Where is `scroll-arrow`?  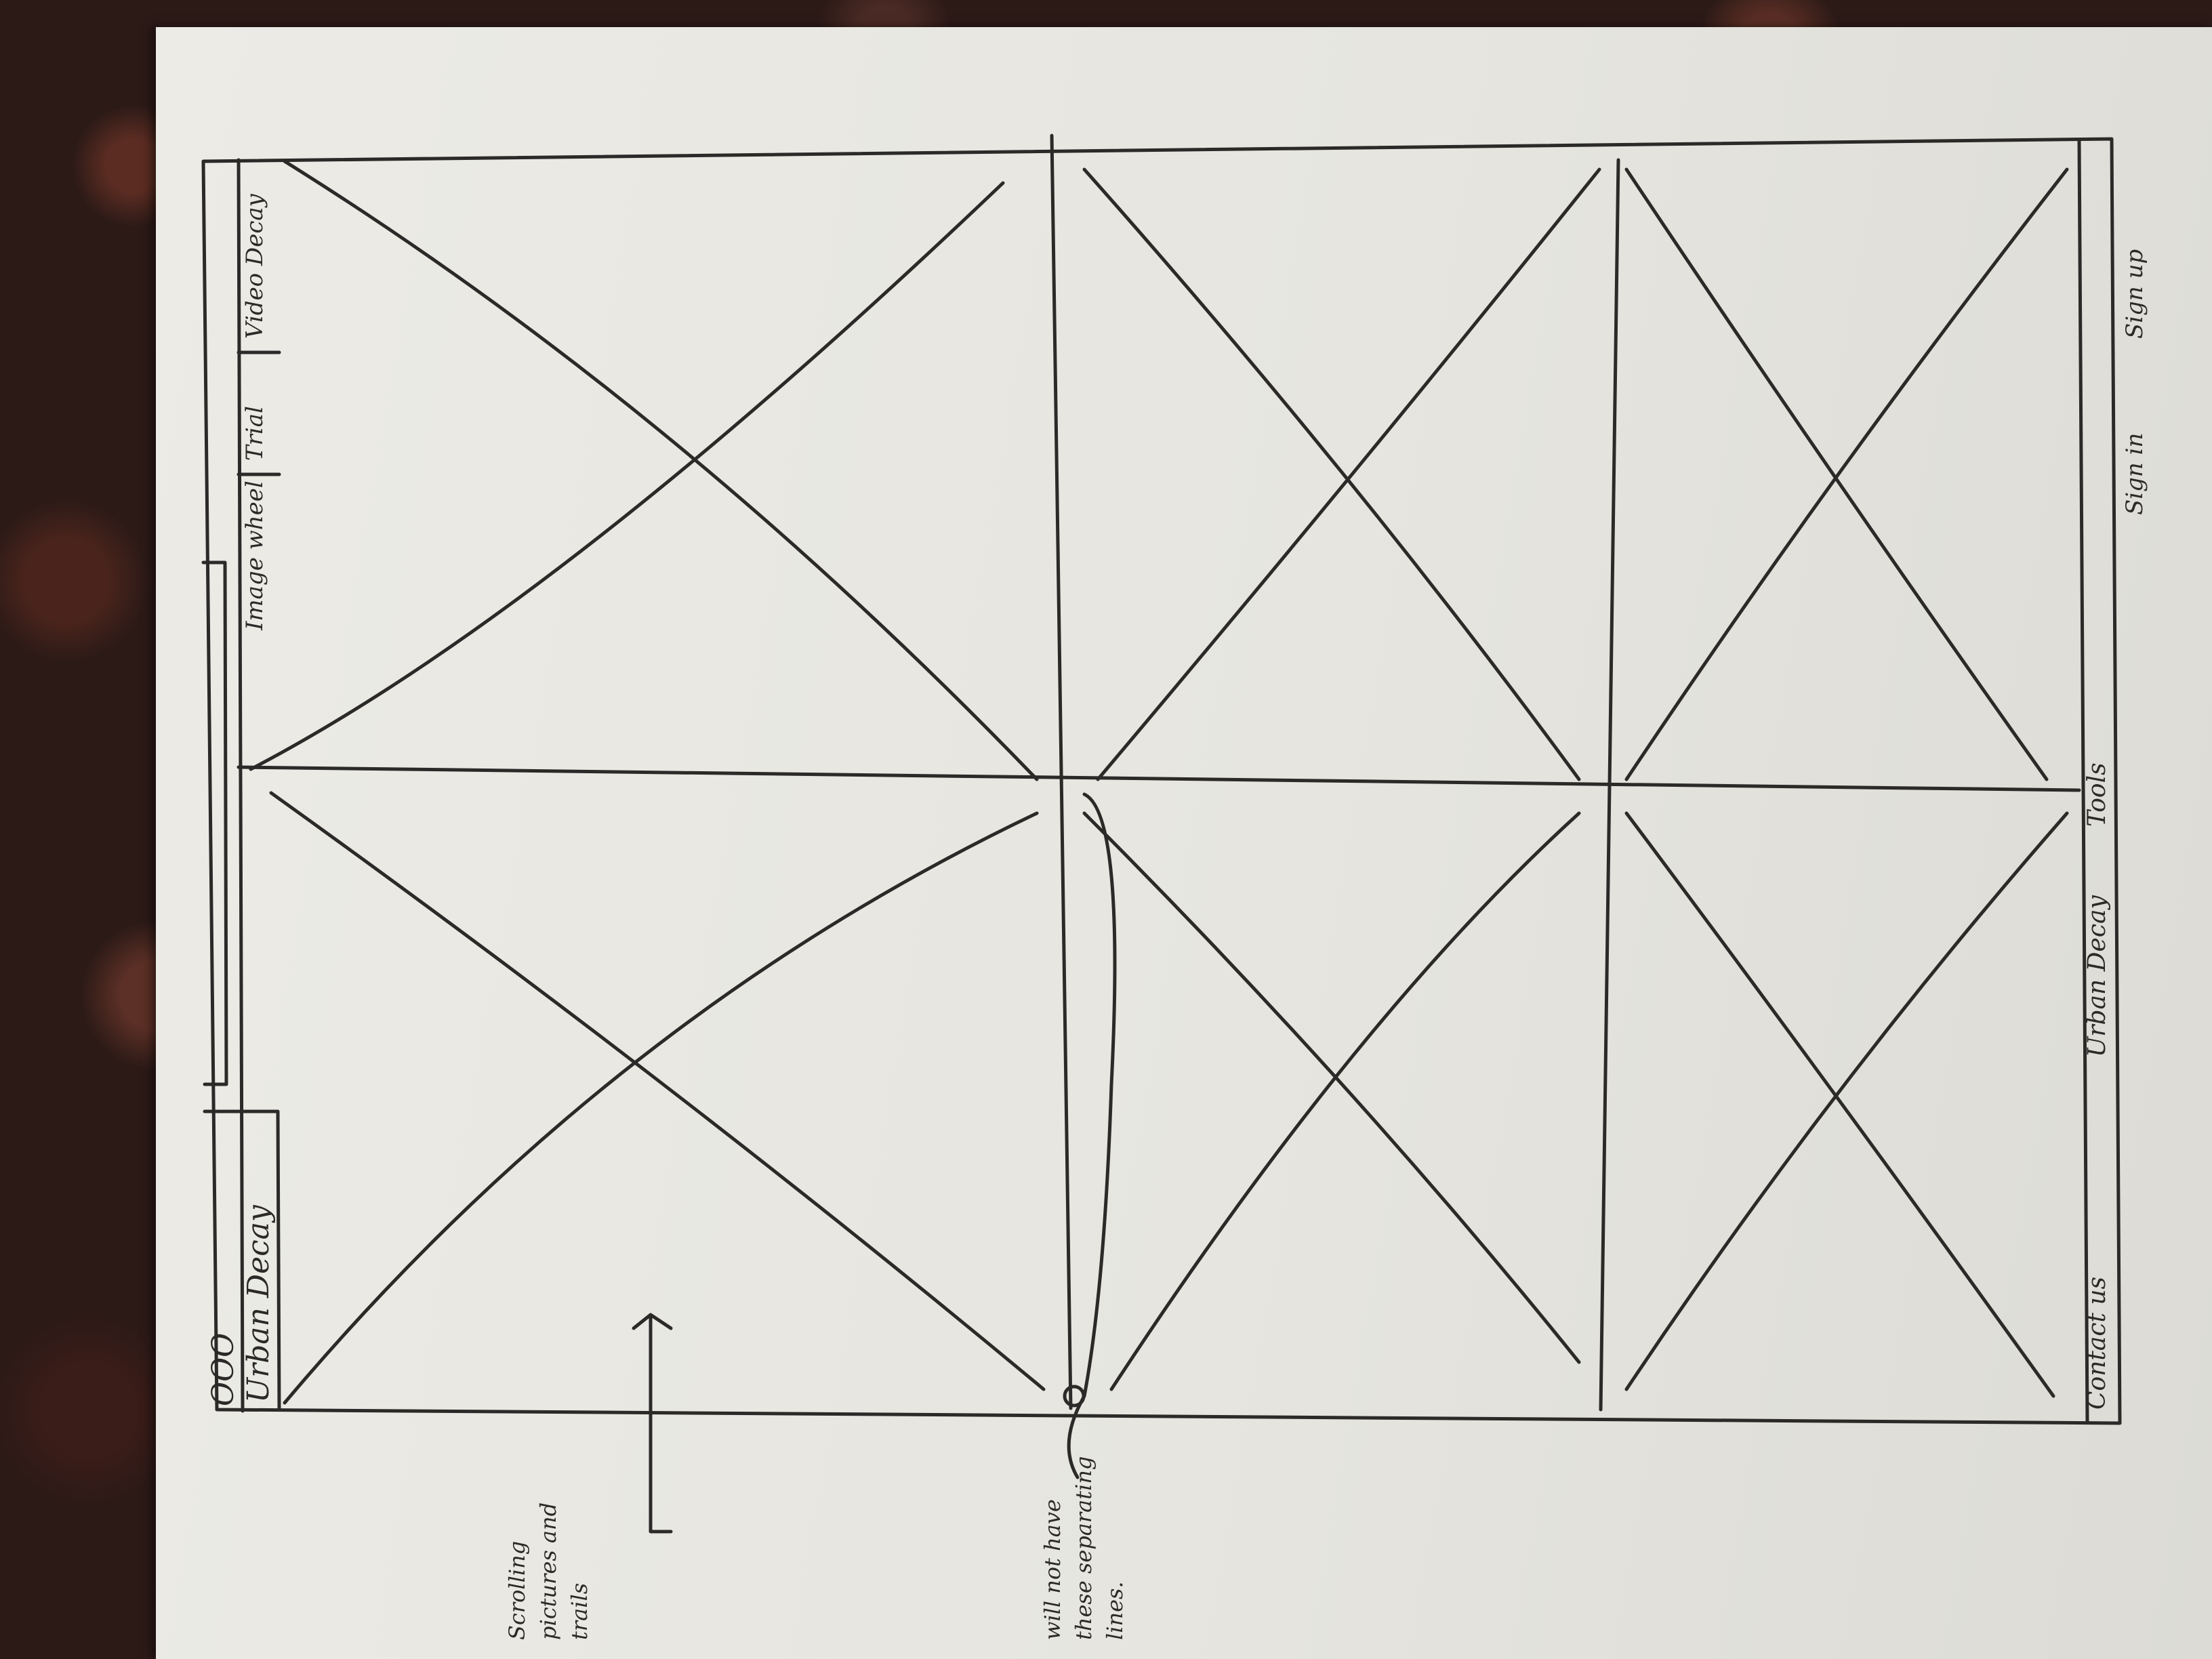 scroll-arrow is located at coordinates (652, 1423).